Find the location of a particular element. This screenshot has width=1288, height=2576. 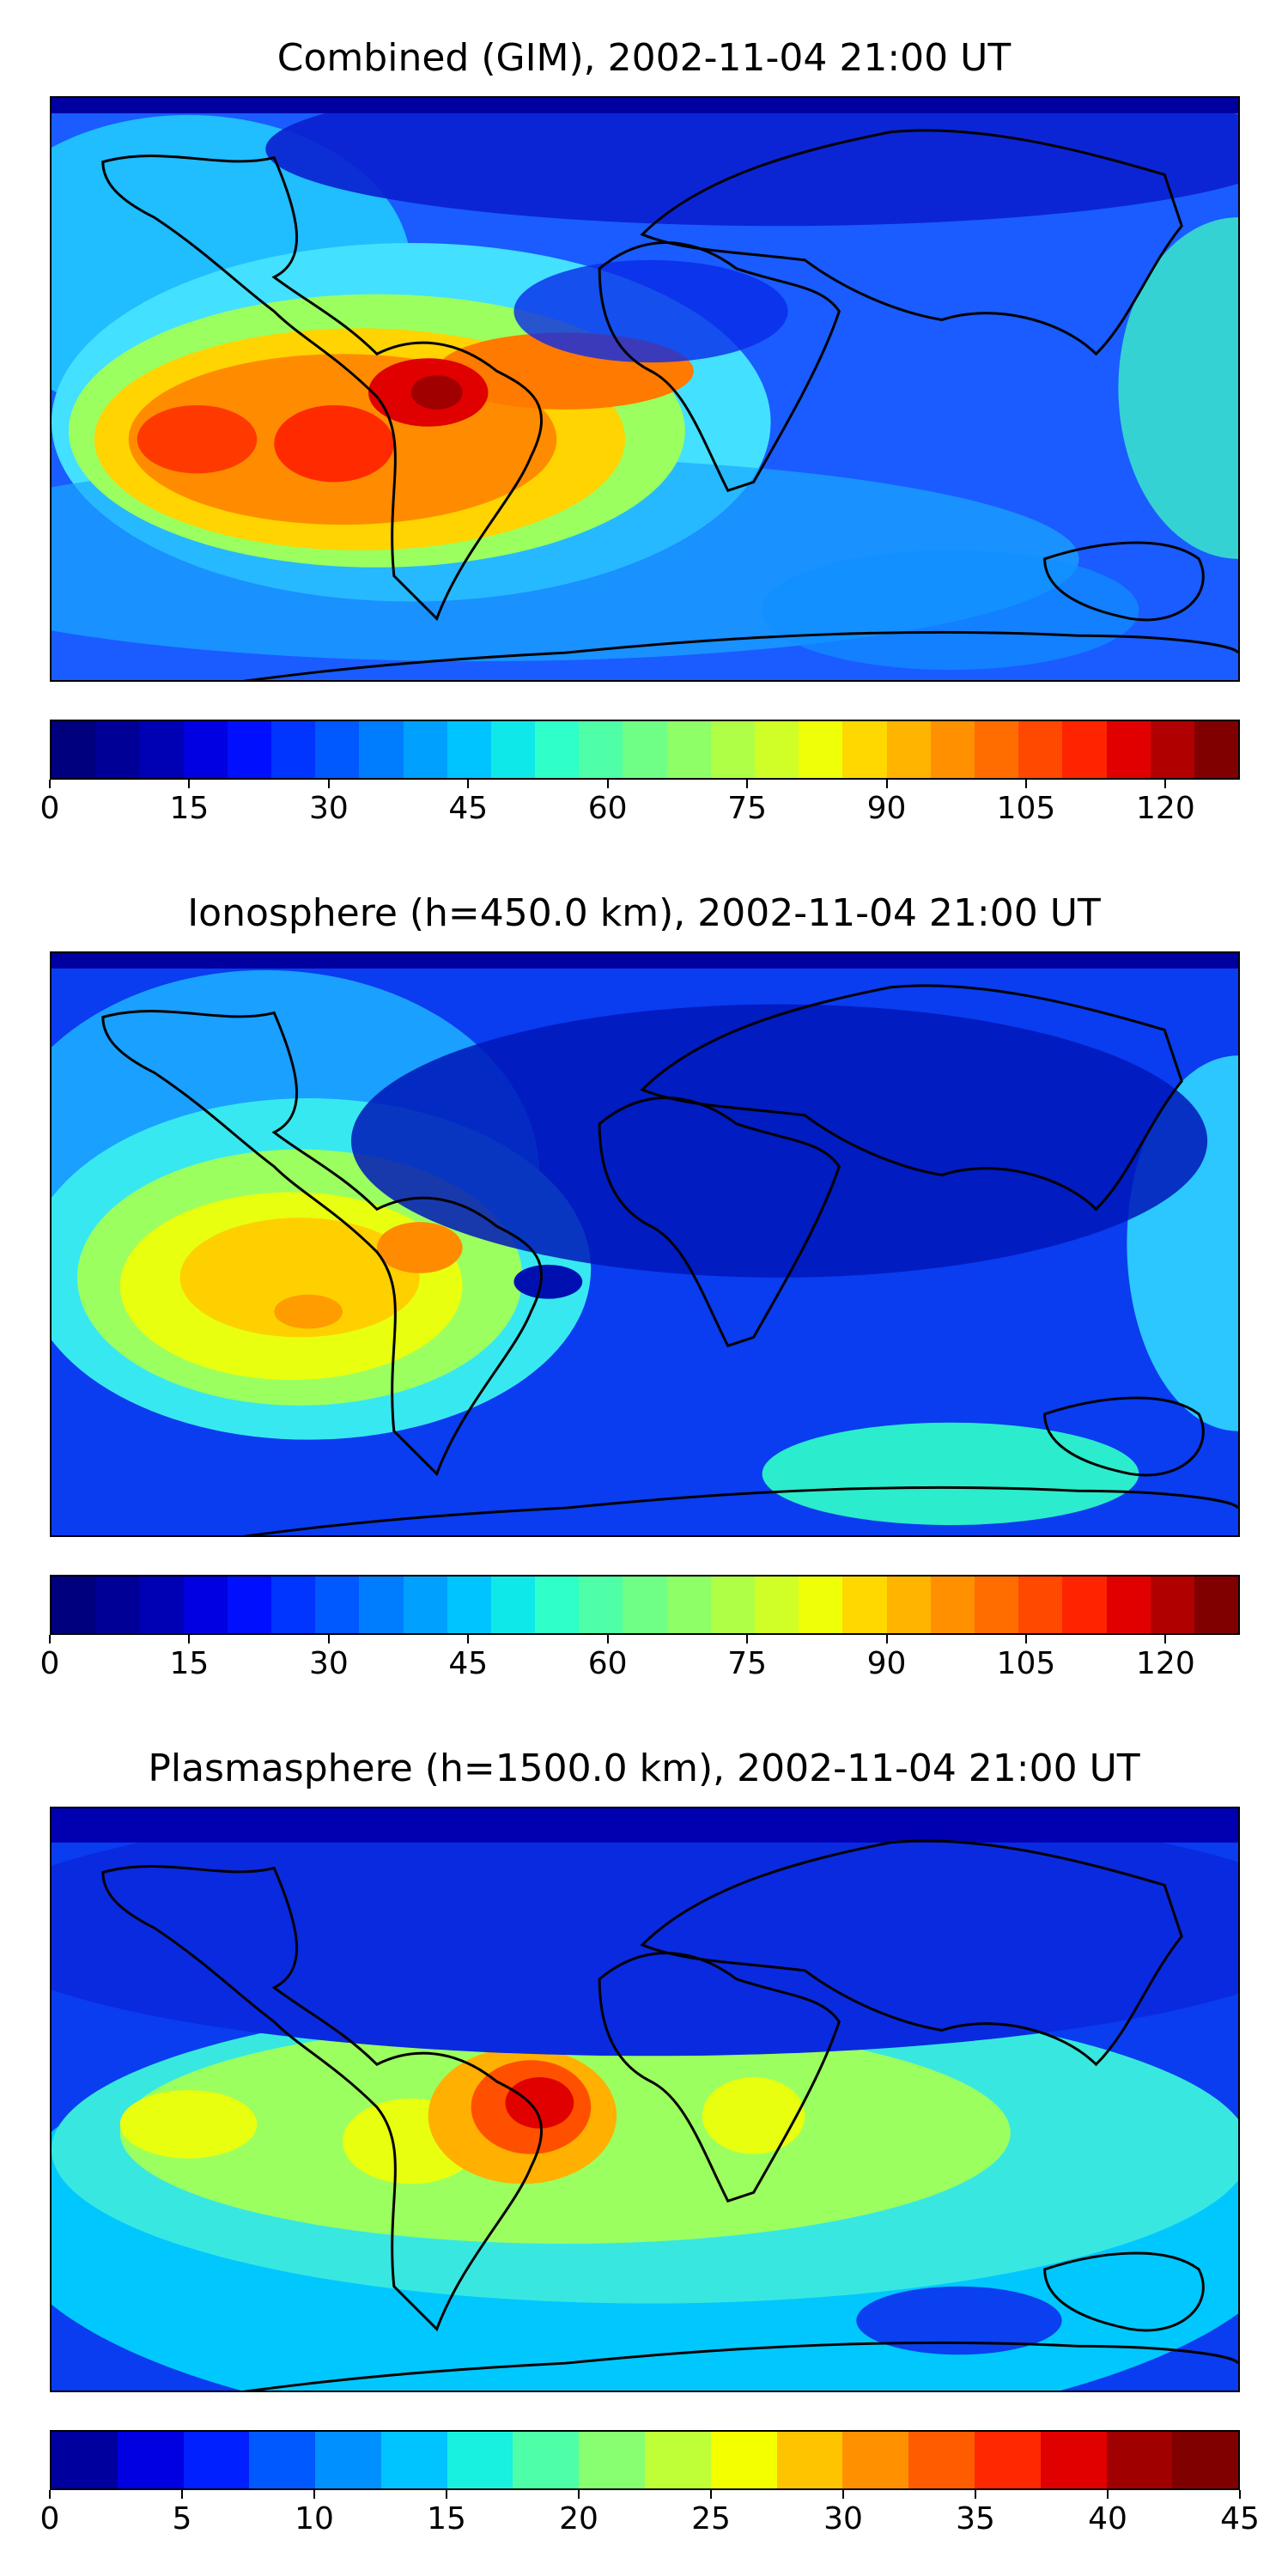

colorbar-tick-label: 5 is located at coordinates (182, 2519).